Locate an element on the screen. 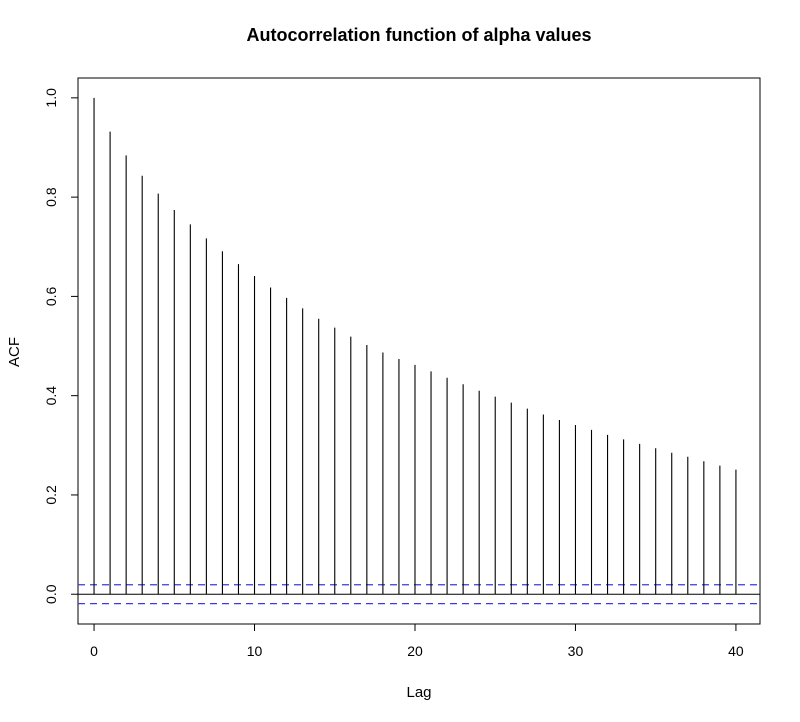 Image resolution: width=800 pixels, height=722 pixels. y-tick-label: 0.8 is located at coordinates (51, 197).